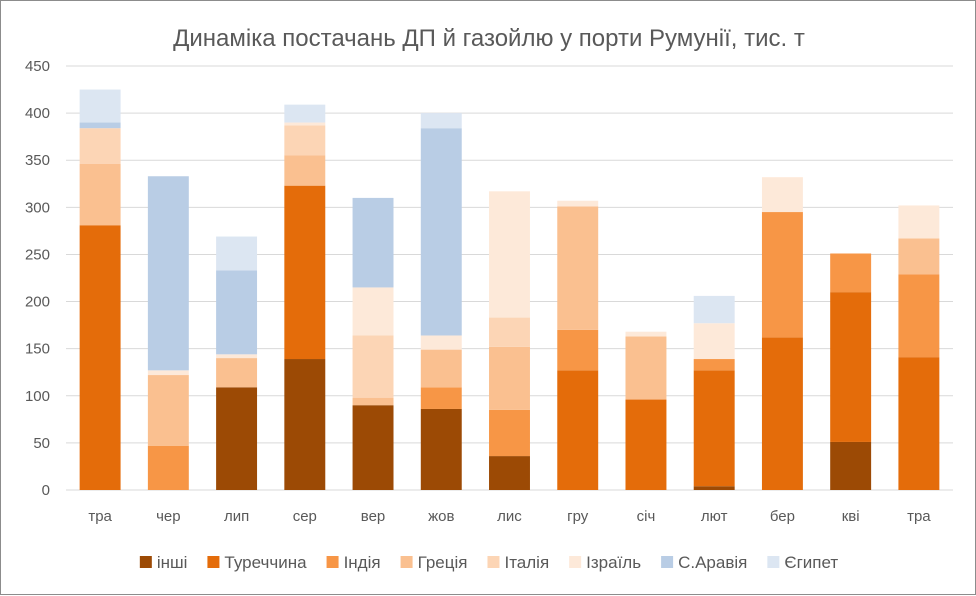 Image resolution: width=976 pixels, height=596 pixels. I want to click on legend-item: С.Аравія, so click(704, 562).